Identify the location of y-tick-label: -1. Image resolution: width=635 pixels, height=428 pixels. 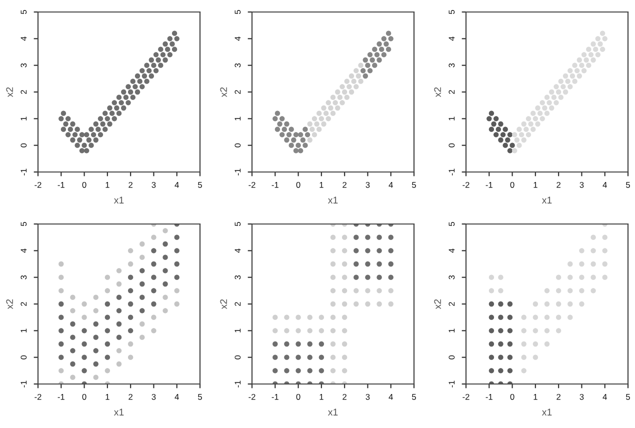
(23, 172).